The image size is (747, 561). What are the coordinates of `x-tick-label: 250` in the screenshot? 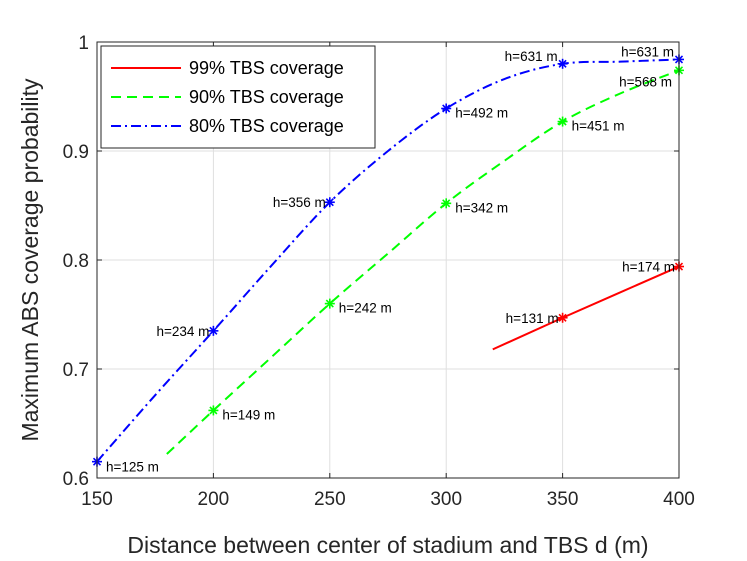 It's located at (330, 499).